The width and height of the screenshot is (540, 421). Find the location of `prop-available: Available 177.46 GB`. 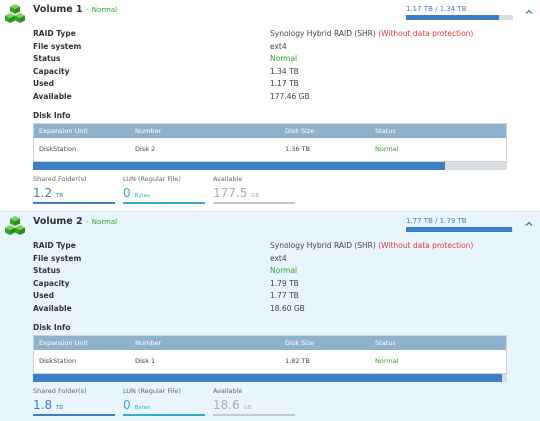

prop-available: Available 177.46 GB is located at coordinates (171, 96).